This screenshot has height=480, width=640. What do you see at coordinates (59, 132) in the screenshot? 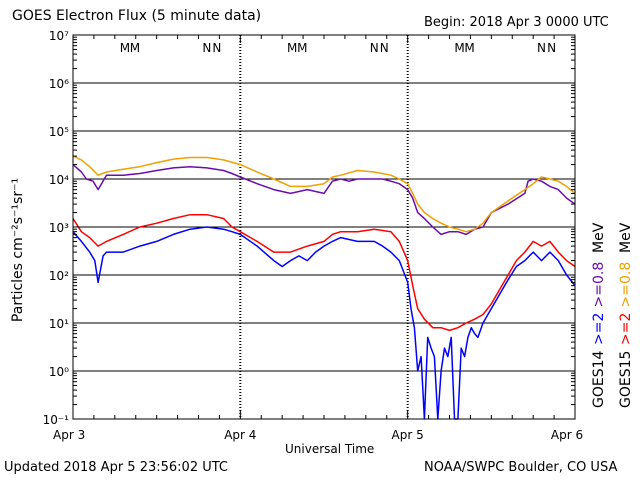
I see `y-tick-label: 10⁵` at bounding box center [59, 132].